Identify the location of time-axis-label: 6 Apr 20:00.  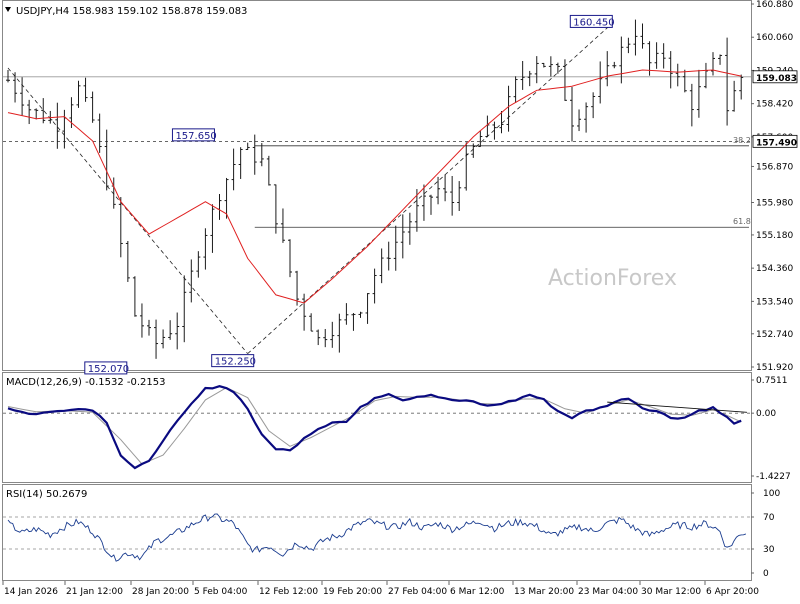
(732, 592).